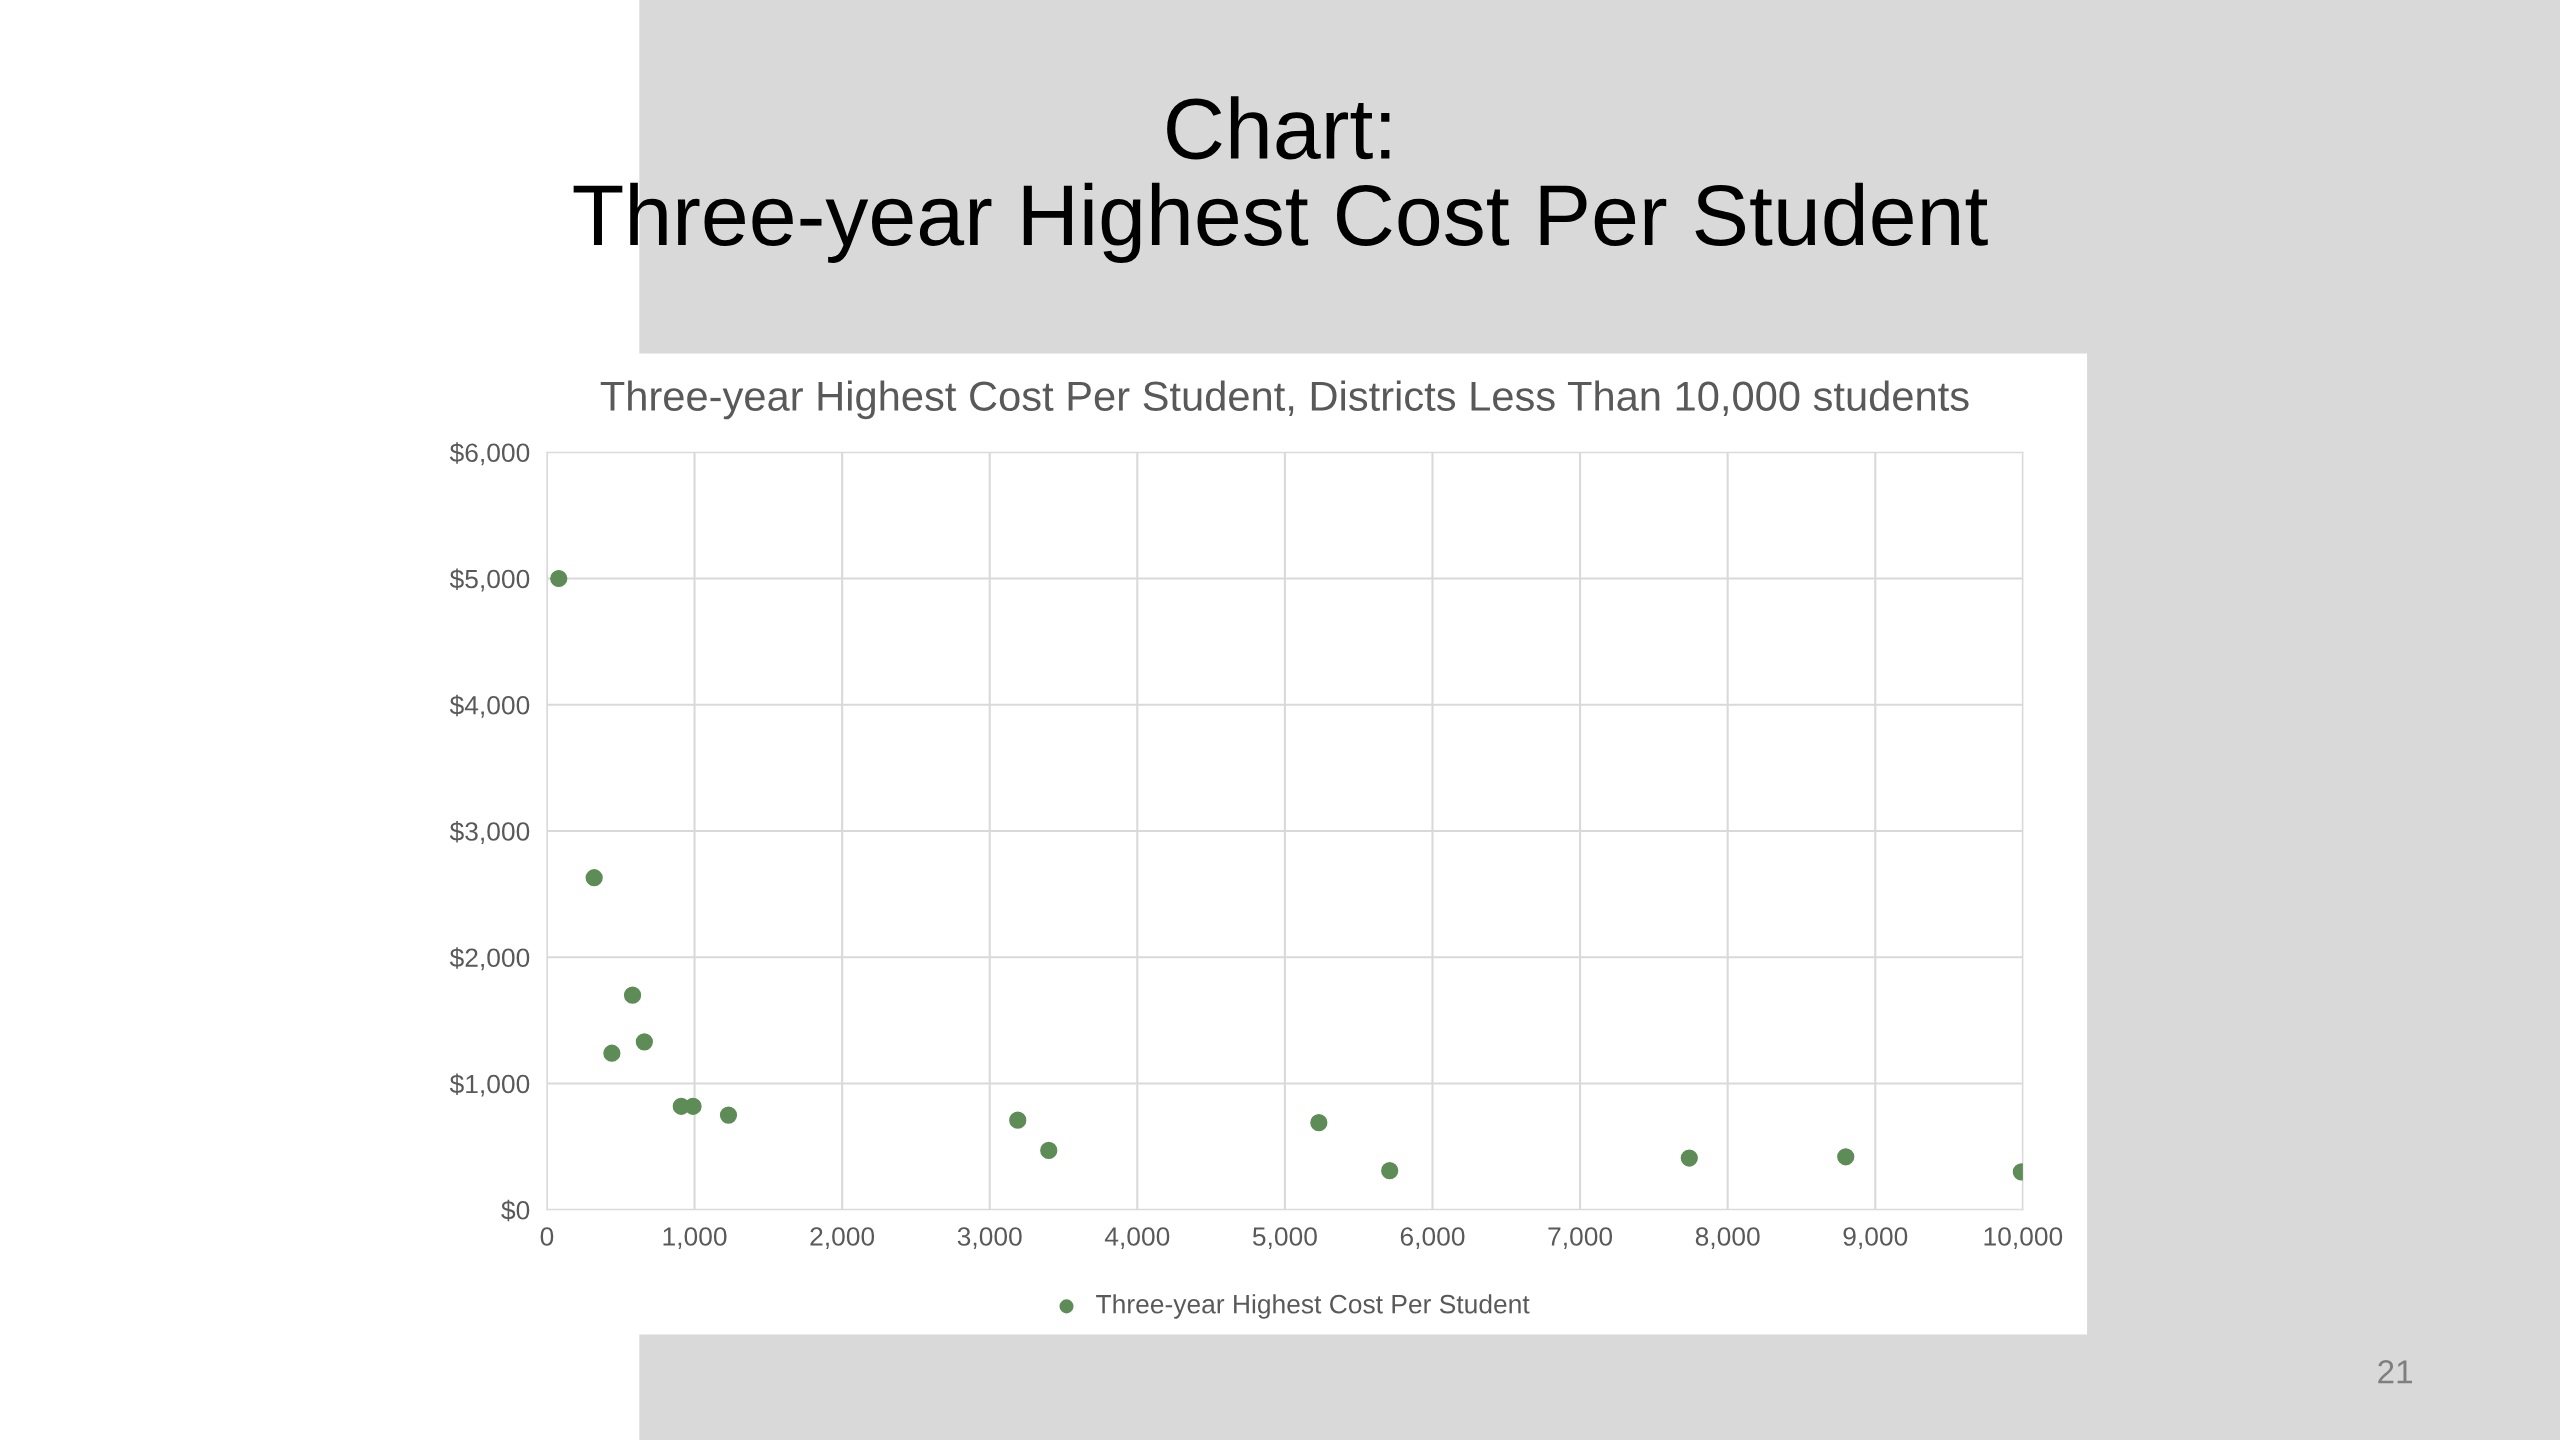  I want to click on x-tick-label: 8,000, so click(1727, 1238).